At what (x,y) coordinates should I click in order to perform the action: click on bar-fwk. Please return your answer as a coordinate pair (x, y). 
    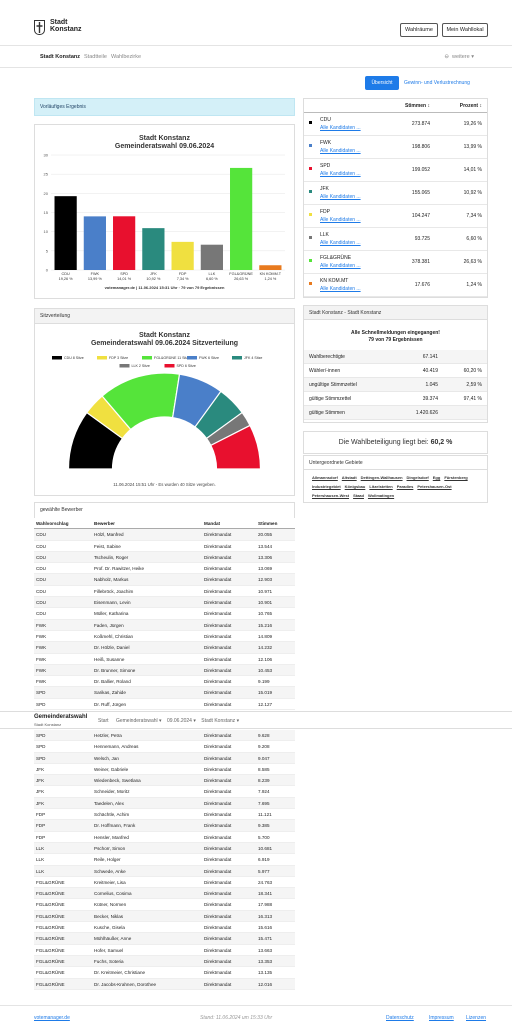
    Looking at the image, I should click on (94, 243).